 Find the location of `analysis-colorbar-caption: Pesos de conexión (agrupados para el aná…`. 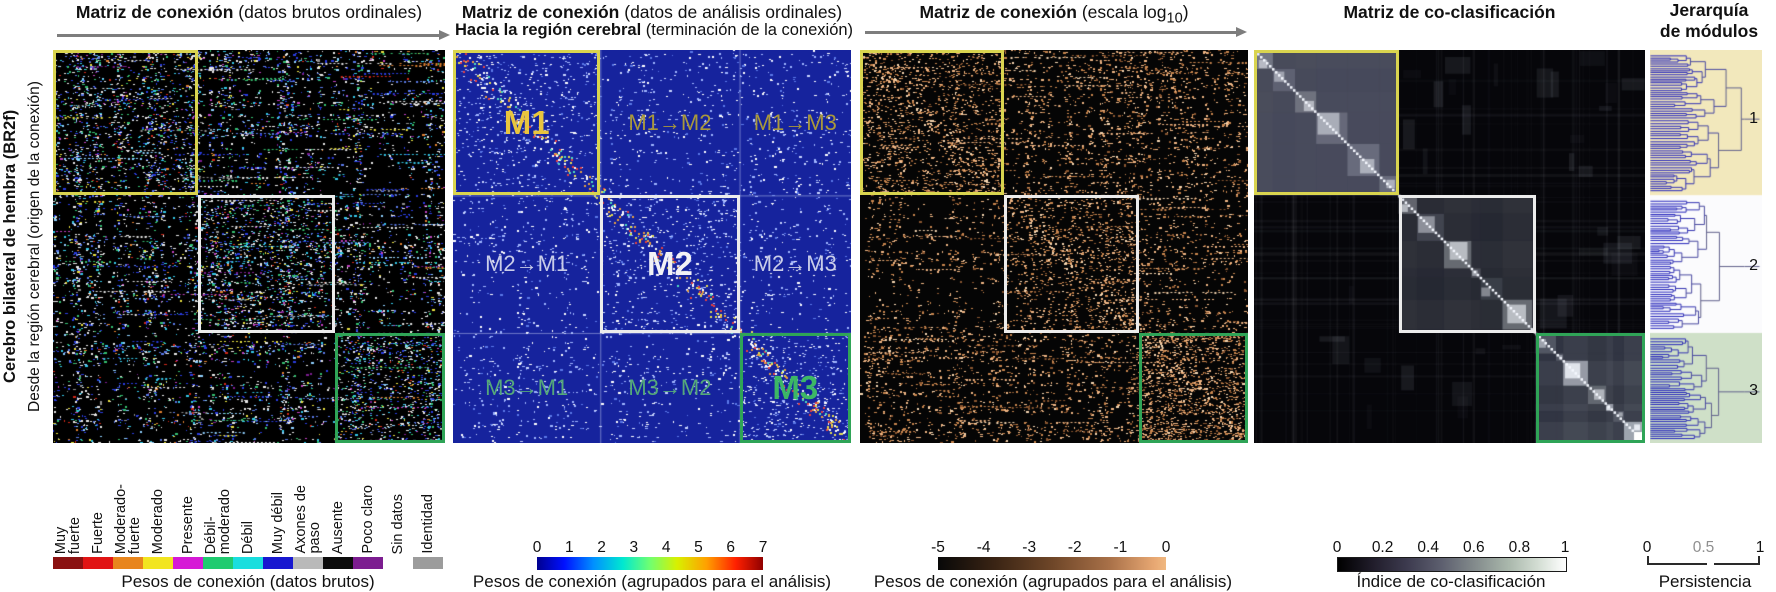

analysis-colorbar-caption: Pesos de conexión (agrupados para el aná… is located at coordinates (652, 581).